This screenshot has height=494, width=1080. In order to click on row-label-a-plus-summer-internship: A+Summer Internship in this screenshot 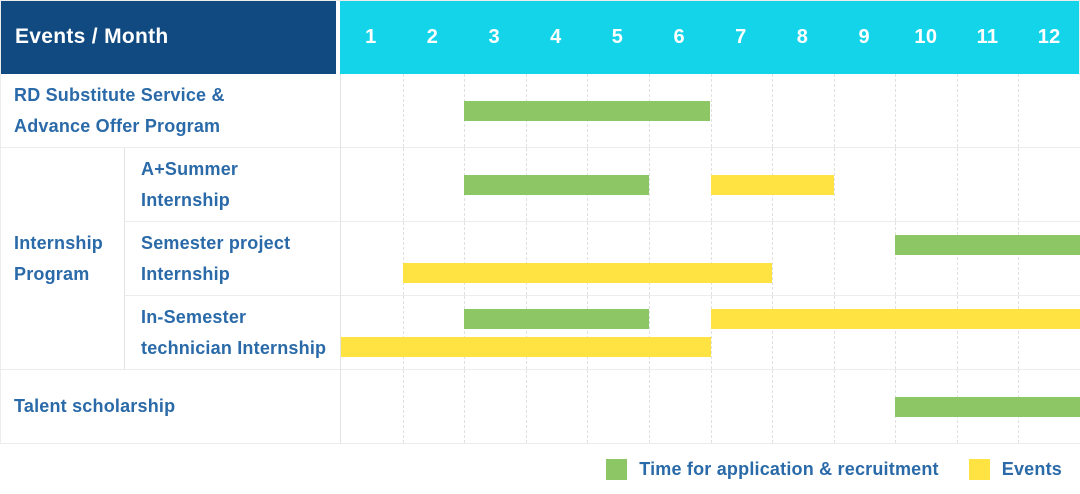, I will do `click(232, 185)`.